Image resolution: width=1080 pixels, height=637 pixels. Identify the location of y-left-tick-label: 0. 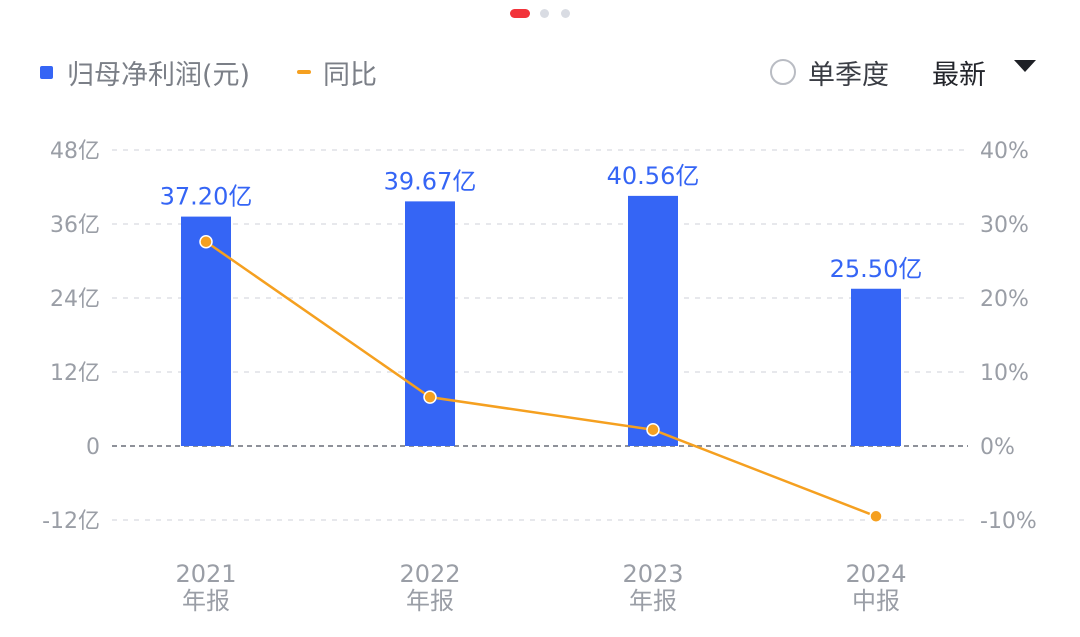
(93, 447).